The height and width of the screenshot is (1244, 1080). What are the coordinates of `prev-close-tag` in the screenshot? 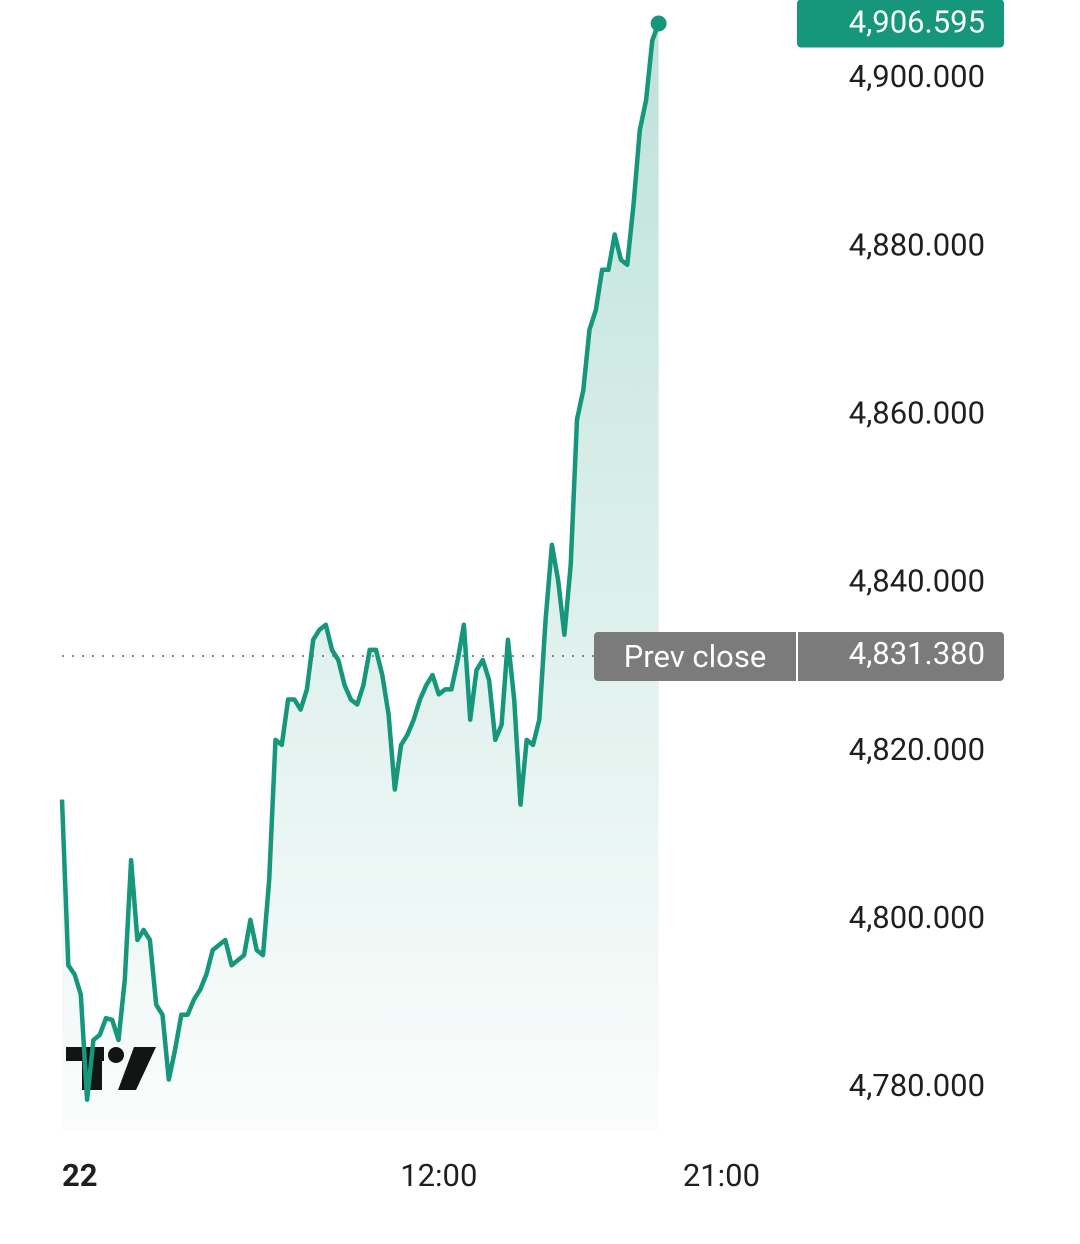 It's located at (799, 656).